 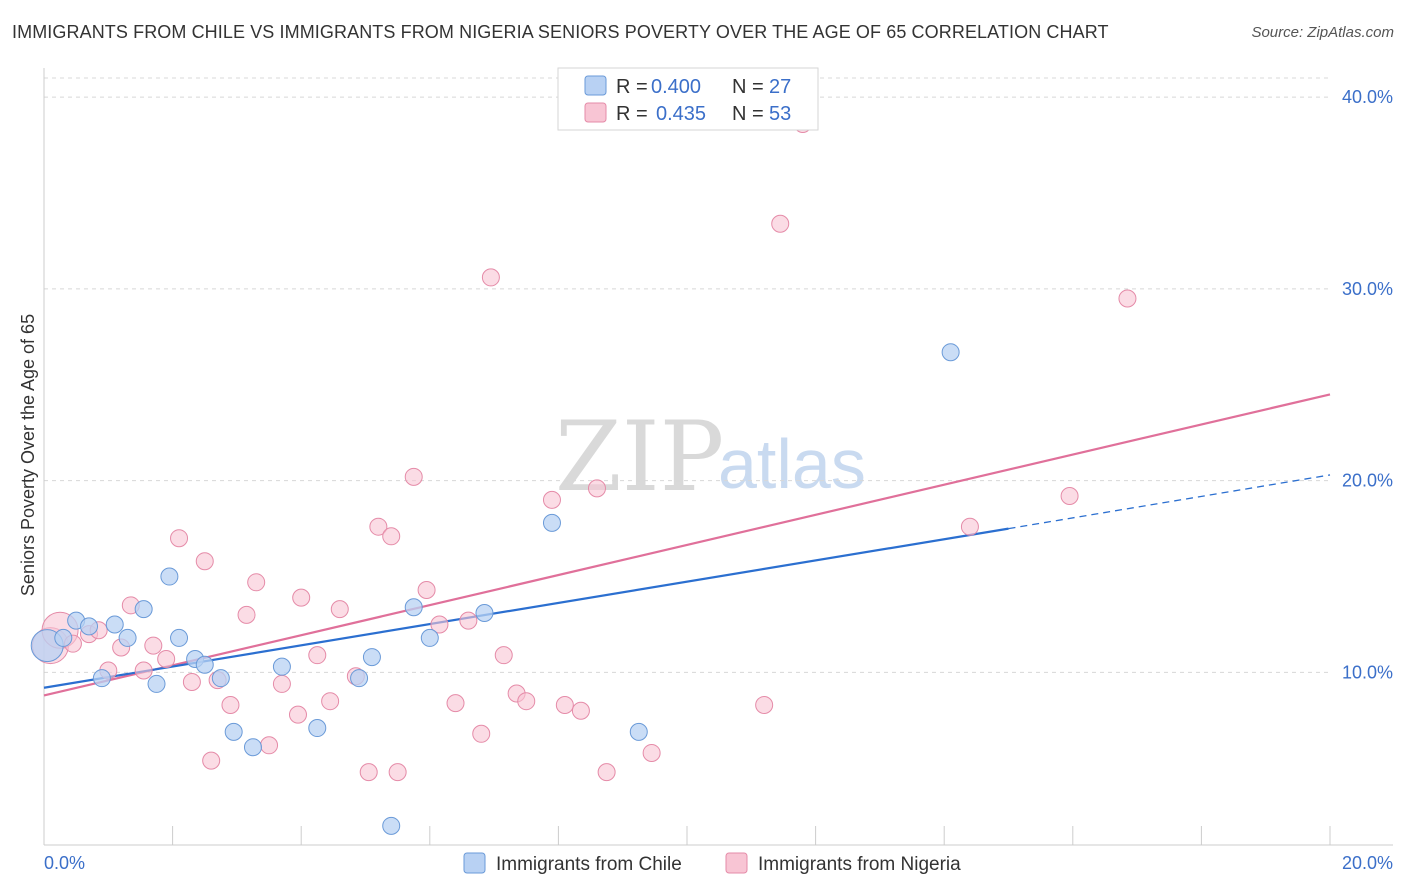 What do you see at coordinates (595, 85) in the screenshot?
I see `legend-swatch-chile` at bounding box center [595, 85].